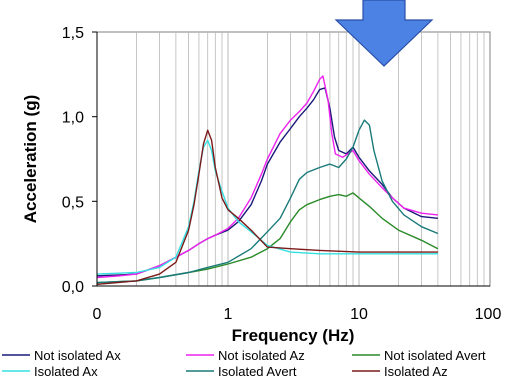 Image resolution: width=507 pixels, height=379 pixels. What do you see at coordinates (261, 355) in the screenshot?
I see `legend-label: Not isolated Az` at bounding box center [261, 355].